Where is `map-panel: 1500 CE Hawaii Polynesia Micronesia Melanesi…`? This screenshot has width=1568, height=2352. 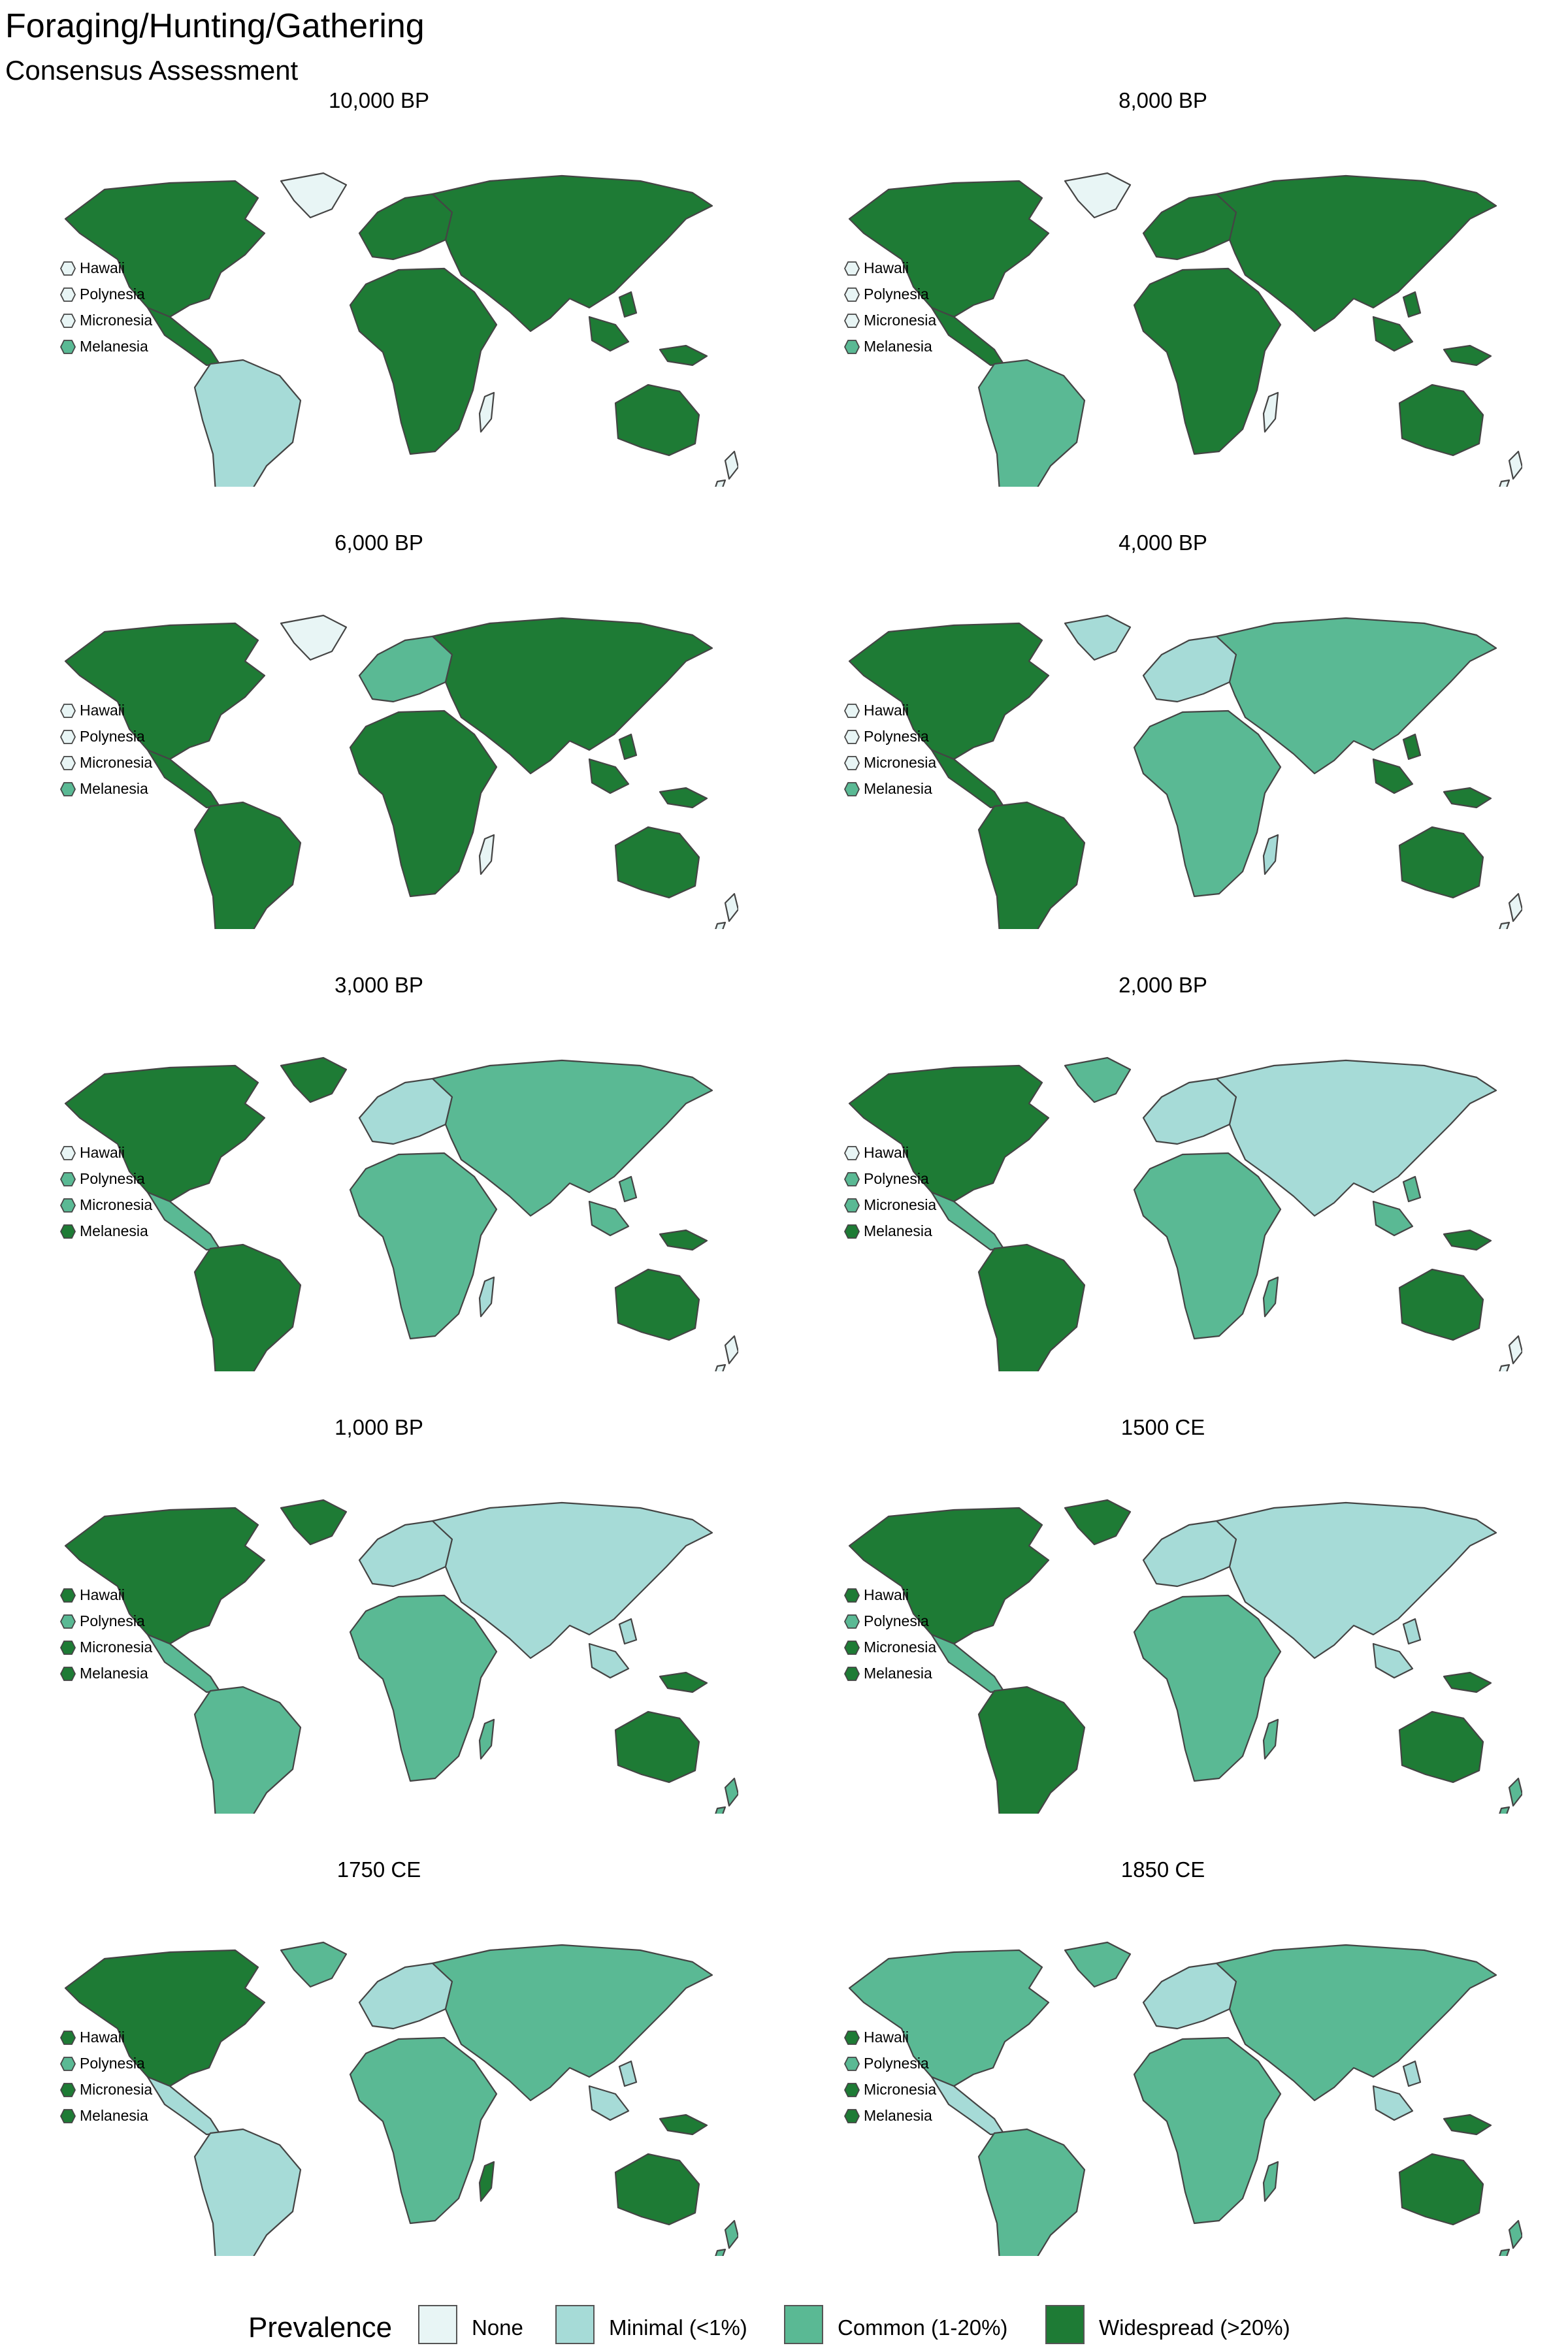
map-panel: 1500 CE Hawaii Polynesia Micronesia Melanesi… is located at coordinates (1163, 1614).